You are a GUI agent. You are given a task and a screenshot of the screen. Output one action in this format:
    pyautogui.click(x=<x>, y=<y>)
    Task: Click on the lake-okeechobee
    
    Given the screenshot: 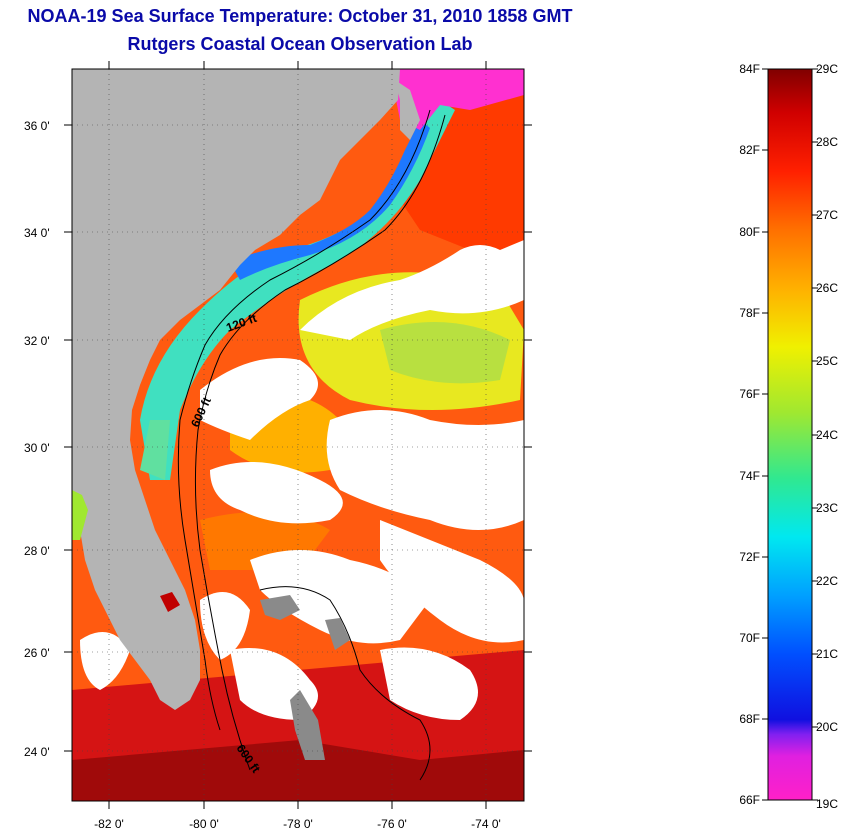 What is the action you would take?
    pyautogui.click(x=170, y=602)
    